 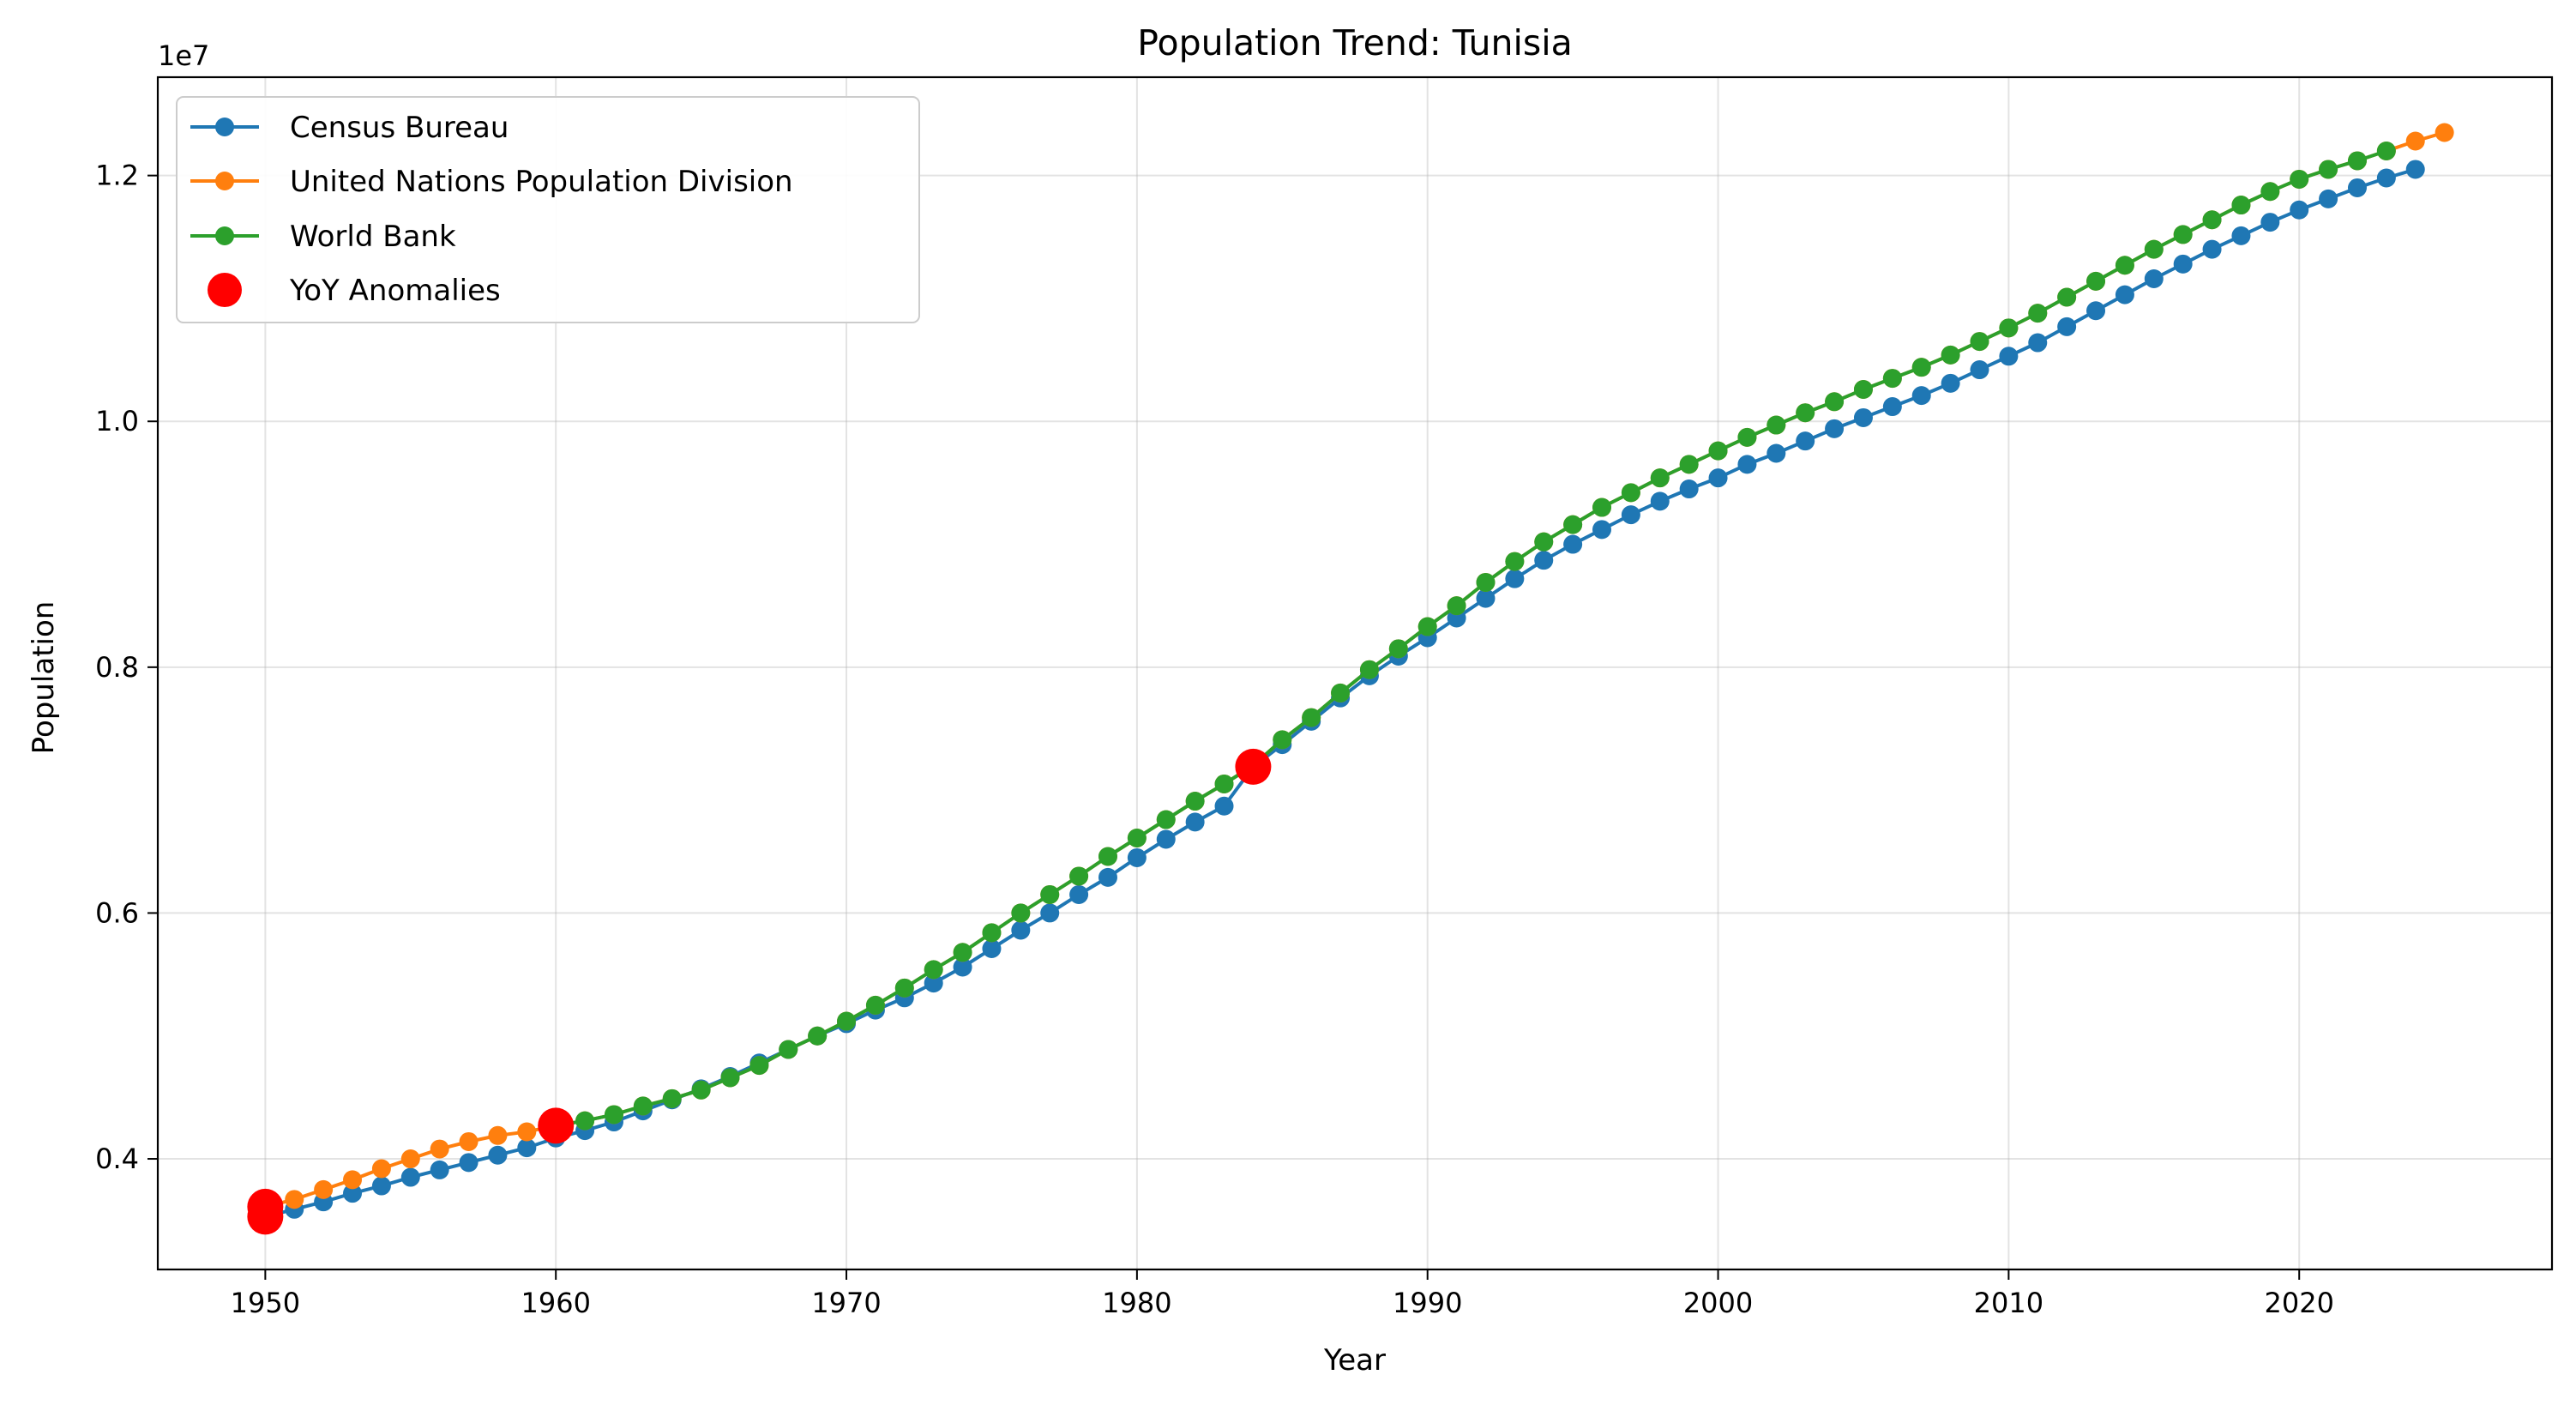 What do you see at coordinates (44, 678) in the screenshot?
I see `y-axis-label: Population` at bounding box center [44, 678].